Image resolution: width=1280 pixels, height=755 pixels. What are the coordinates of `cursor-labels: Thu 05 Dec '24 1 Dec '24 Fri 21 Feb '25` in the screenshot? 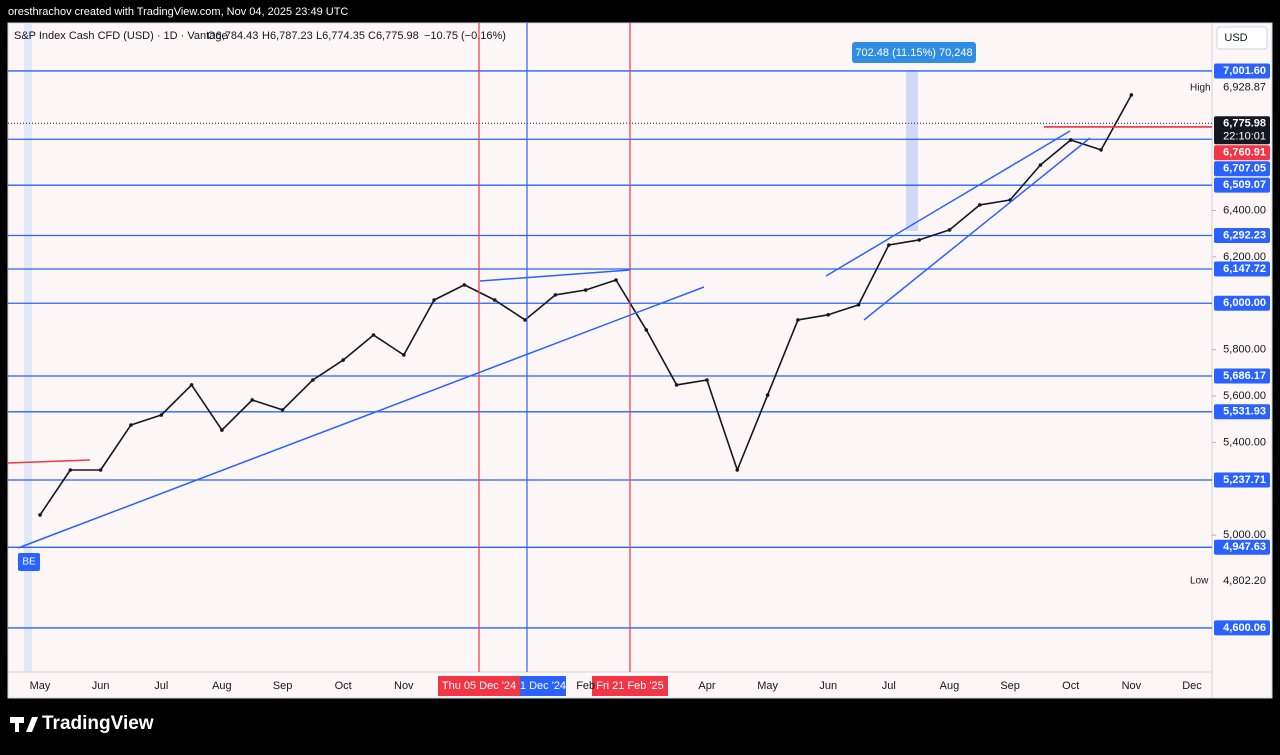 It's located at (553, 686).